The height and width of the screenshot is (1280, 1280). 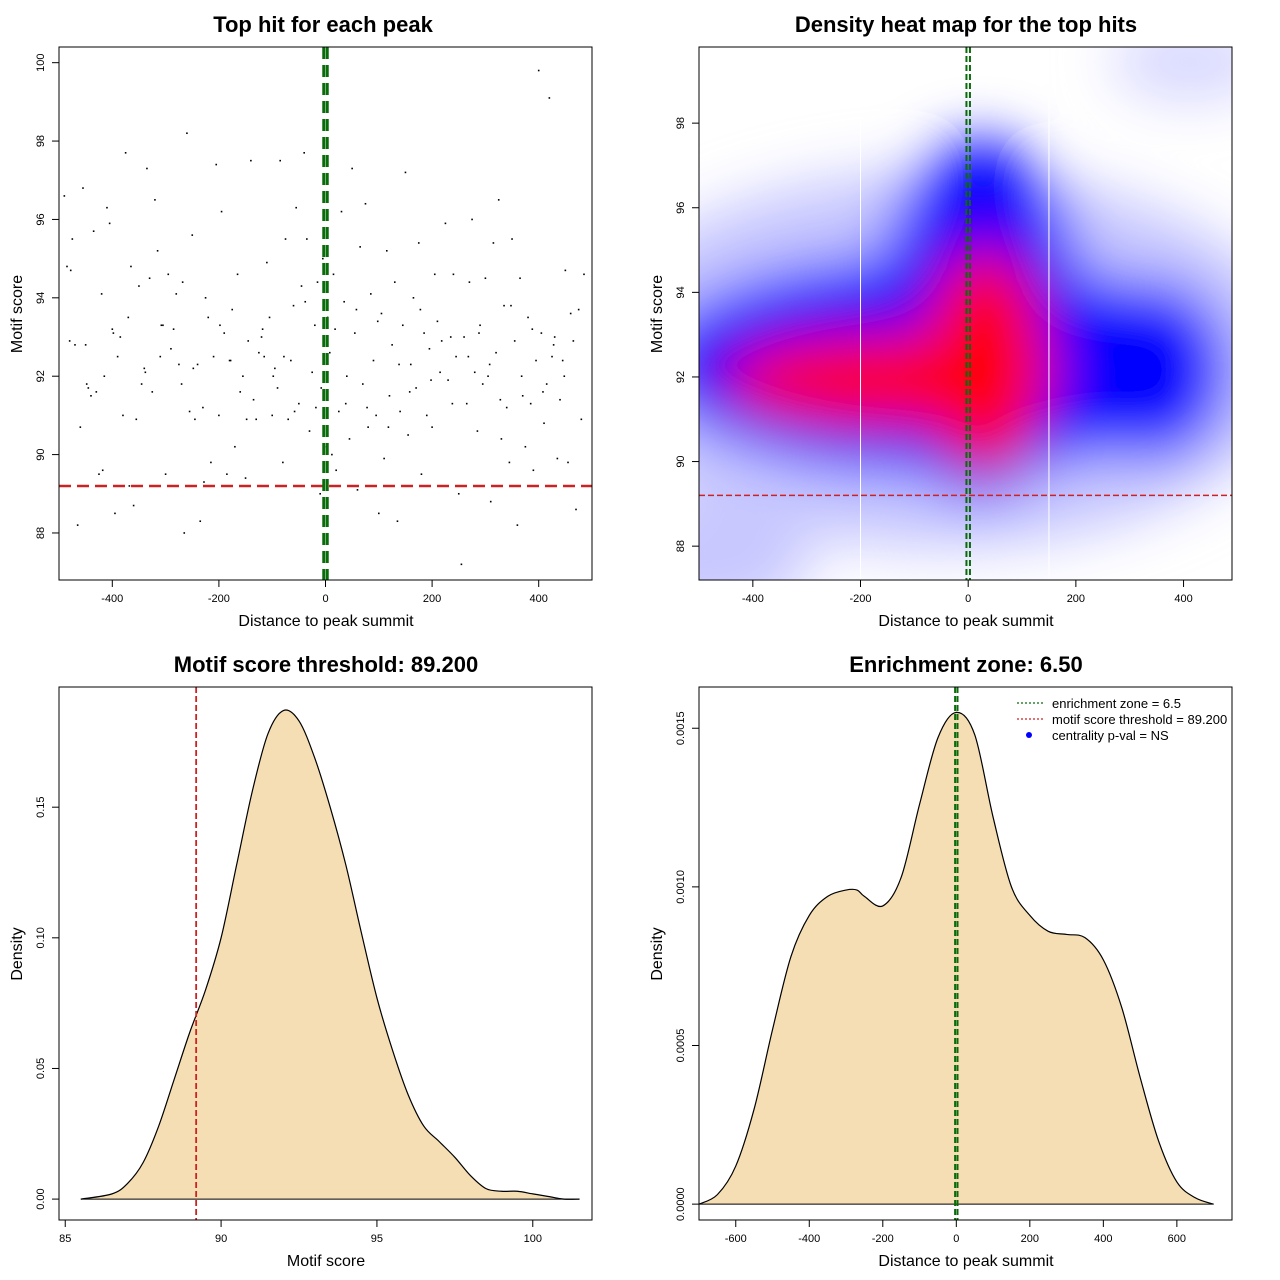 What do you see at coordinates (1177, 1239) in the screenshot?
I see `x-tick-label: 600` at bounding box center [1177, 1239].